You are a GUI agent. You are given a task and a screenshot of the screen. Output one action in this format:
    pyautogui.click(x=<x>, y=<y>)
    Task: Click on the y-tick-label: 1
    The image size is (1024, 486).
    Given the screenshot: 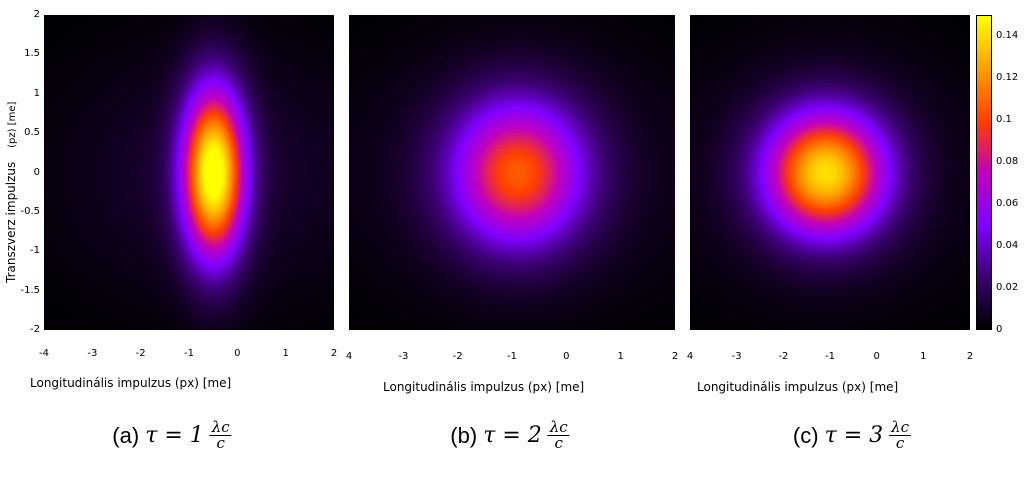 What is the action you would take?
    pyautogui.click(x=36, y=93)
    